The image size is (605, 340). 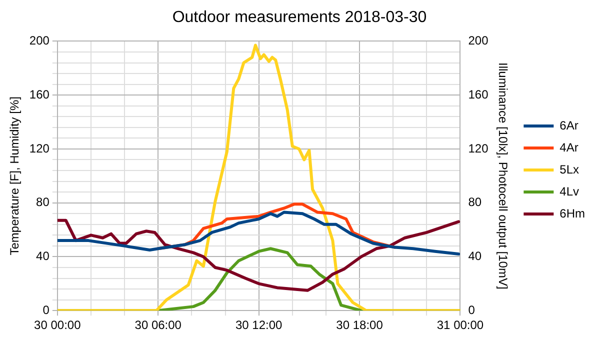 I want to click on y2-tick-label: 80, so click(x=475, y=202).